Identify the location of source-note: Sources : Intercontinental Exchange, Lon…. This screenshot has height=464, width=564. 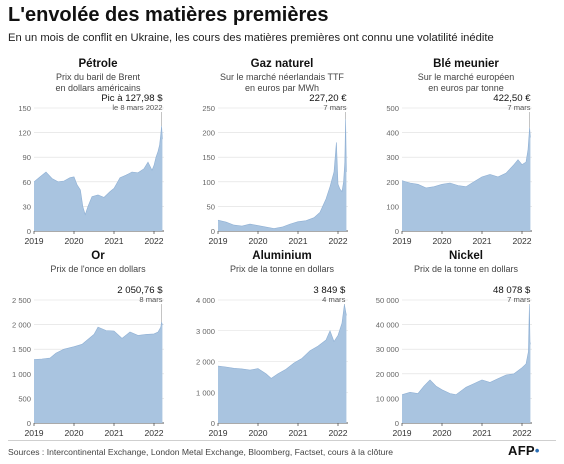
(201, 452).